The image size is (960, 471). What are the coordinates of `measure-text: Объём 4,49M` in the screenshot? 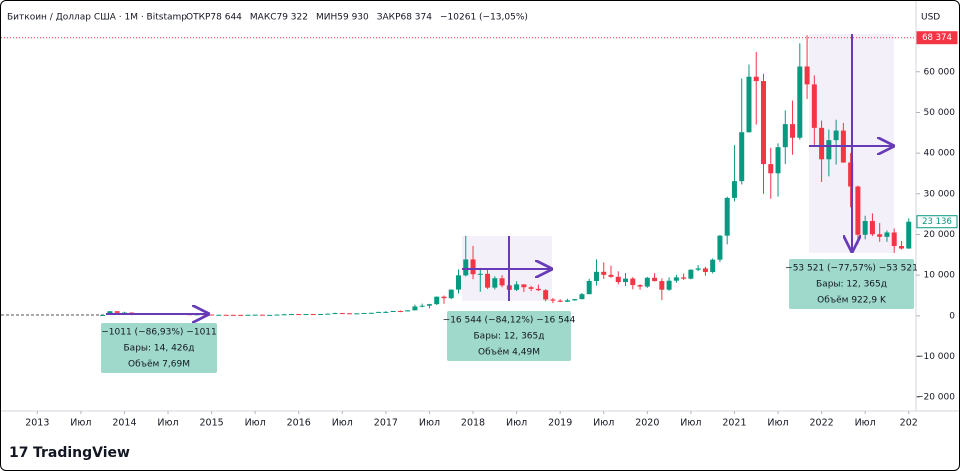 It's located at (509, 353).